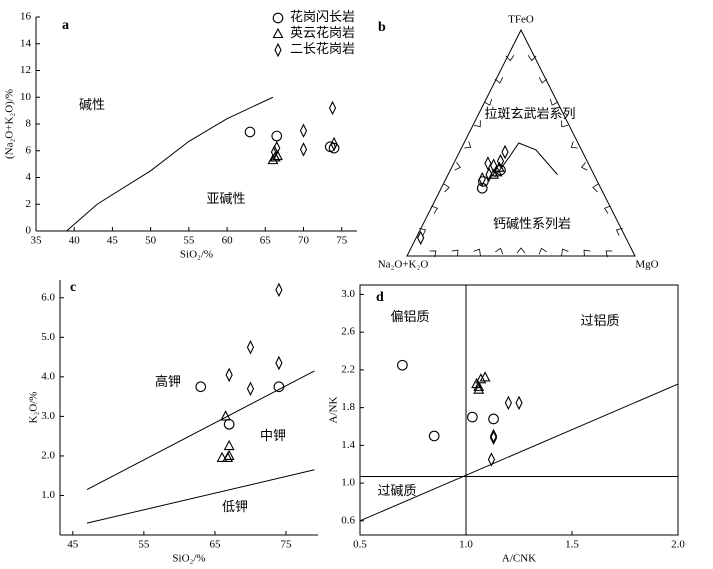 This screenshot has width=713, height=569. I want to click on y-tick-label: 8, so click(29, 124).